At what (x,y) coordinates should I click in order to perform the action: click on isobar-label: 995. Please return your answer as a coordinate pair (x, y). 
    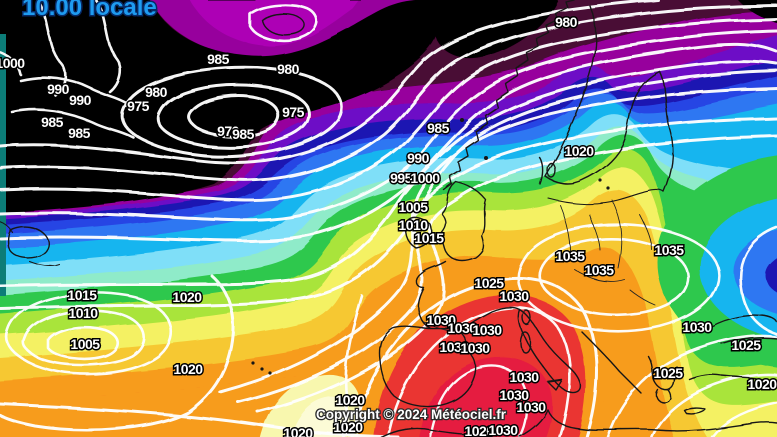
    Looking at the image, I should click on (401, 178).